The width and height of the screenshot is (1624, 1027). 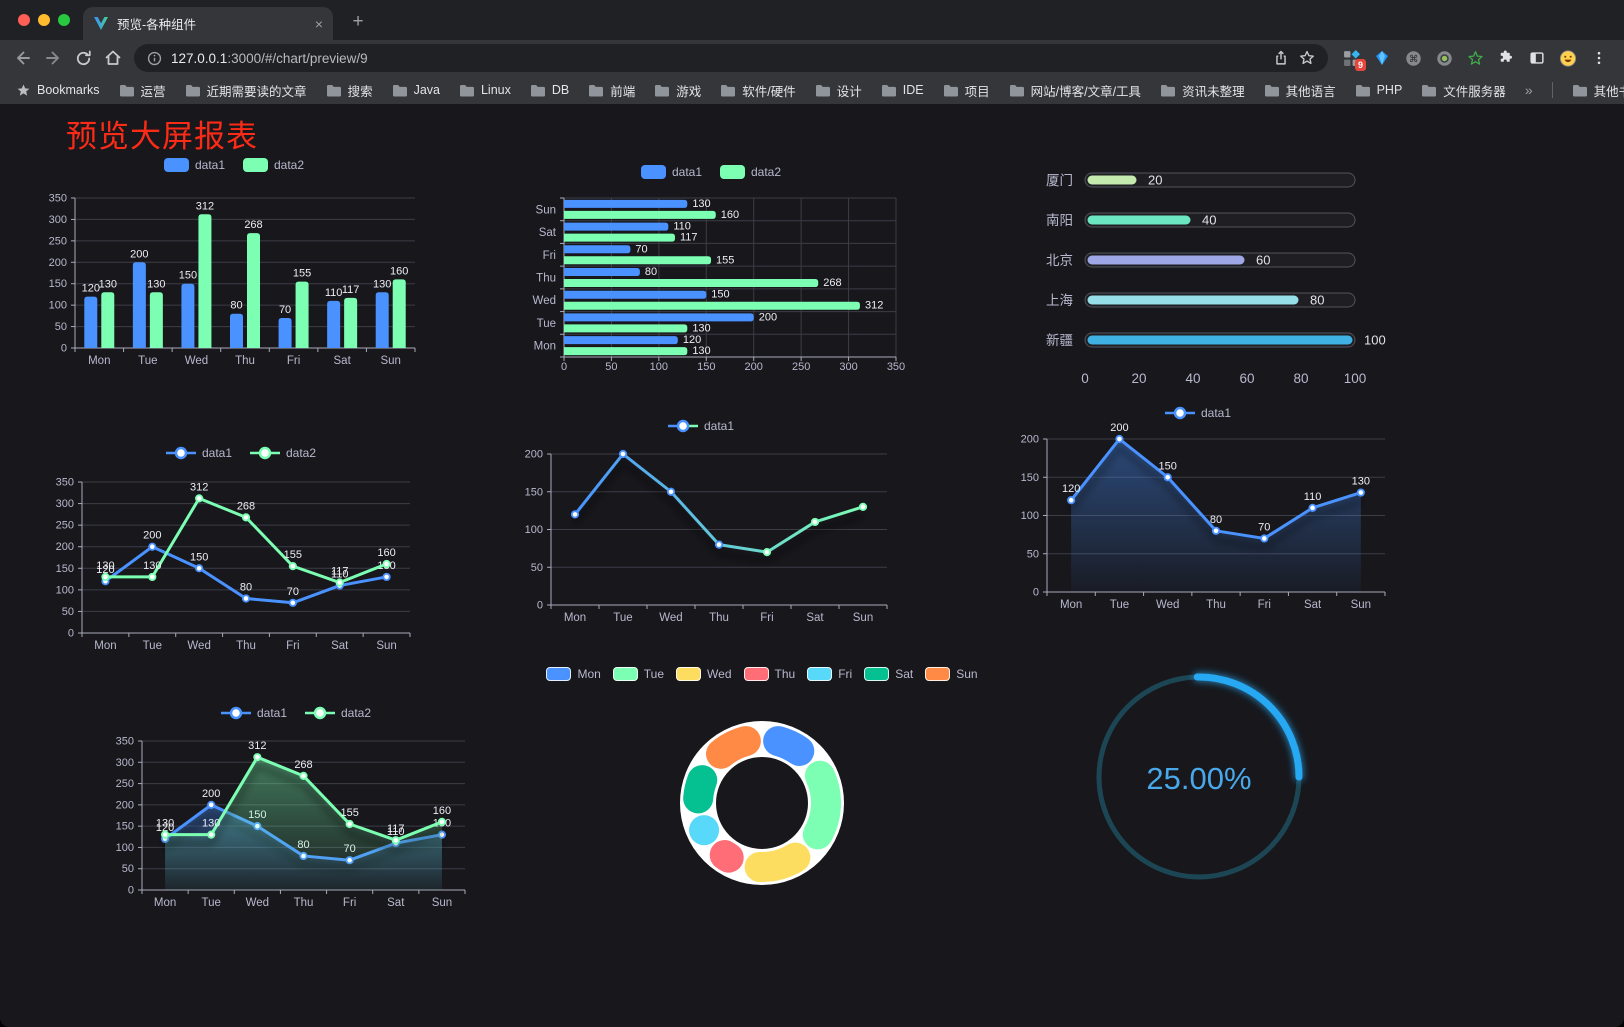 What do you see at coordinates (717, 58) in the screenshot?
I see `url-text: 127.0.0.1:3000/#/chart/preview/9` at bounding box center [717, 58].